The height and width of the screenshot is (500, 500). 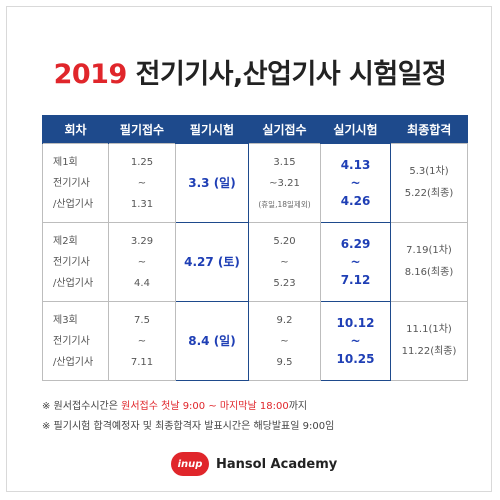 I want to click on practical-apply-cell: 9.2 ~ 9.5, so click(x=284, y=341).